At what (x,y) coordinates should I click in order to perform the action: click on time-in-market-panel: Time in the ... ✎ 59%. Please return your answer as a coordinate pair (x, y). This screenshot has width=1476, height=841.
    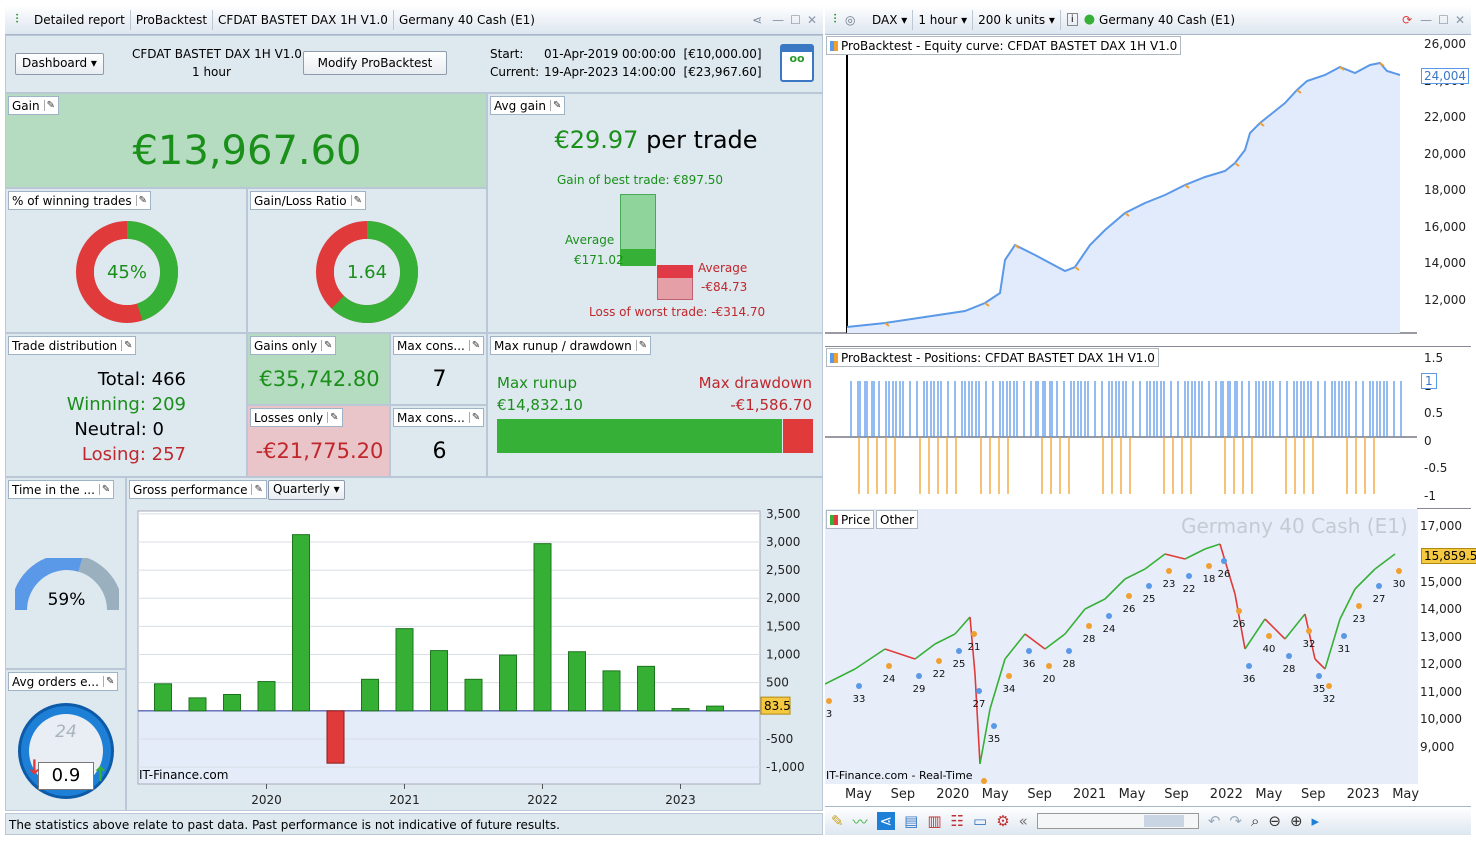
    Looking at the image, I should click on (65, 573).